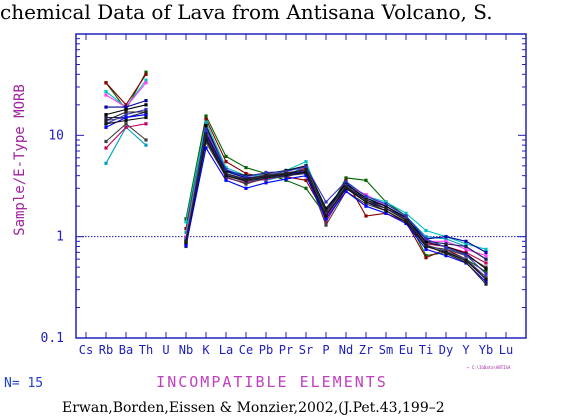 The image size is (561, 420). Describe the element at coordinates (206, 350) in the screenshot. I see `x-tick-label: K` at that location.